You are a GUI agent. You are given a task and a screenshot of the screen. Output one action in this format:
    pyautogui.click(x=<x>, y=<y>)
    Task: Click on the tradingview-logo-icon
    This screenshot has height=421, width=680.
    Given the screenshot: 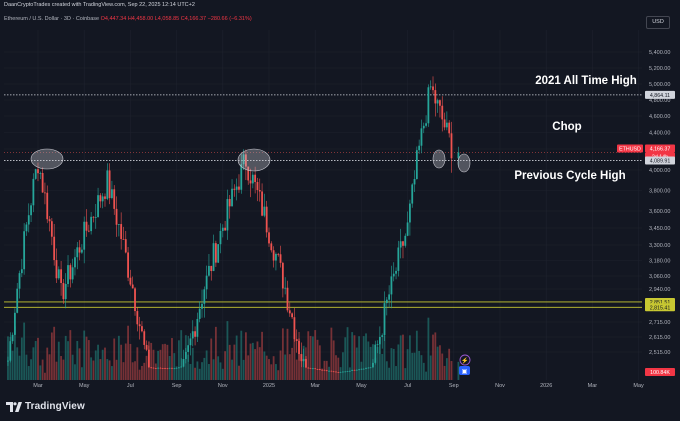 What is the action you would take?
    pyautogui.click(x=14, y=406)
    